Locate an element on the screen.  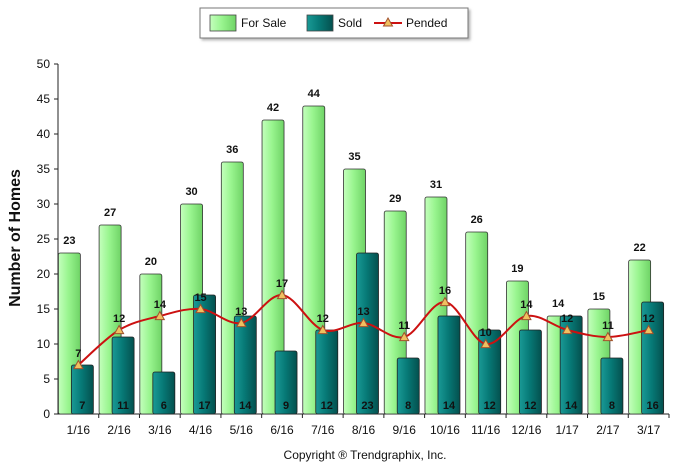
y-tick-label: 45 is located at coordinates (44, 99).